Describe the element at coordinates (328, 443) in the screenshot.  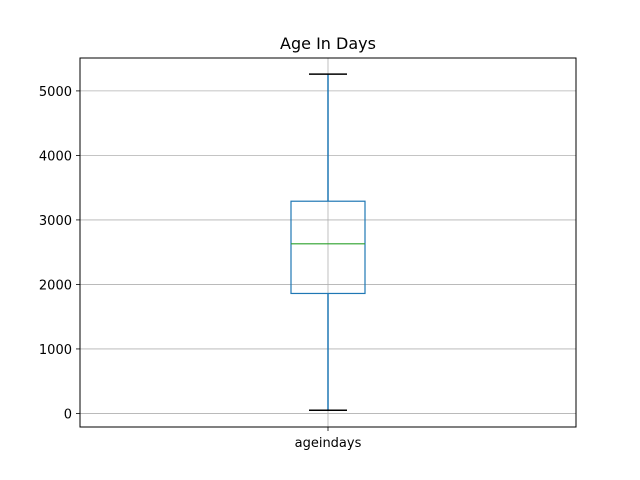
I see `x-tick-label: ageindays` at that location.